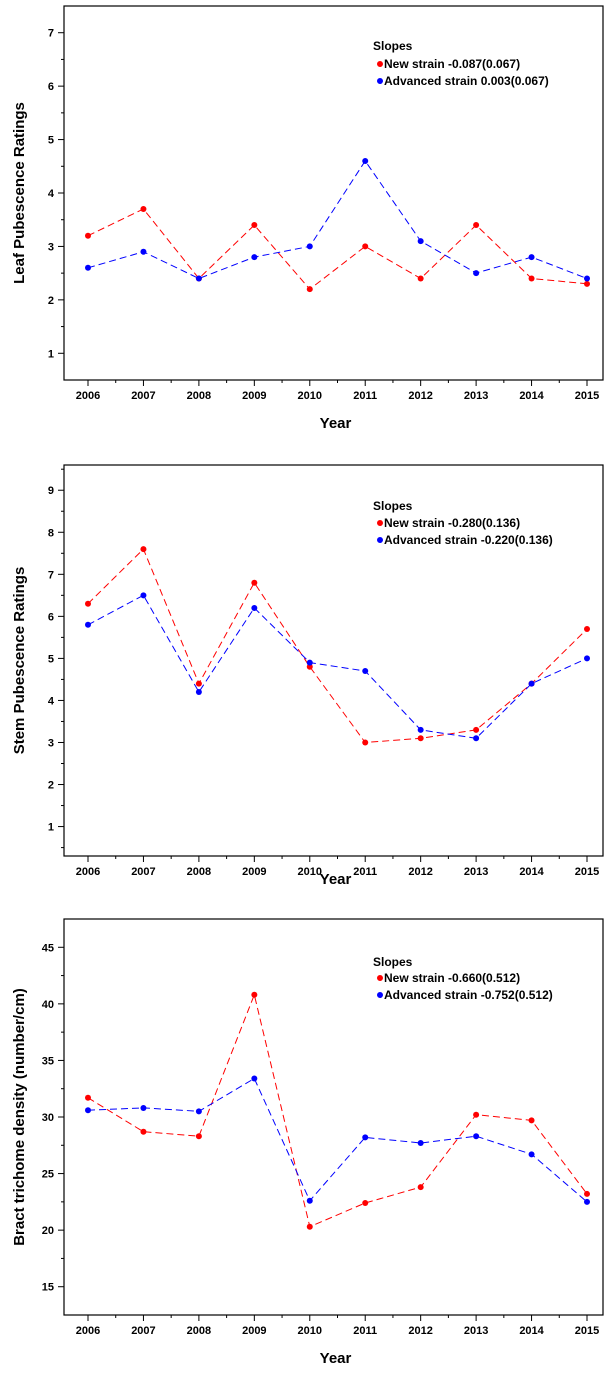 This screenshot has height=1376, width=605. Describe the element at coordinates (452, 523) in the screenshot. I see `legend-entry: New strain -0.280(0.136)` at that location.